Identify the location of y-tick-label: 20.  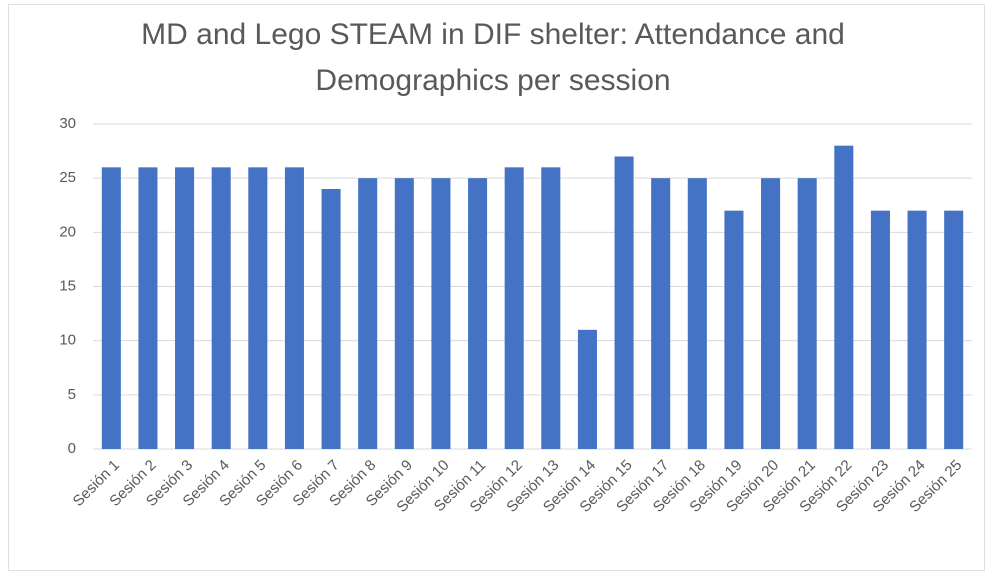
(67, 231).